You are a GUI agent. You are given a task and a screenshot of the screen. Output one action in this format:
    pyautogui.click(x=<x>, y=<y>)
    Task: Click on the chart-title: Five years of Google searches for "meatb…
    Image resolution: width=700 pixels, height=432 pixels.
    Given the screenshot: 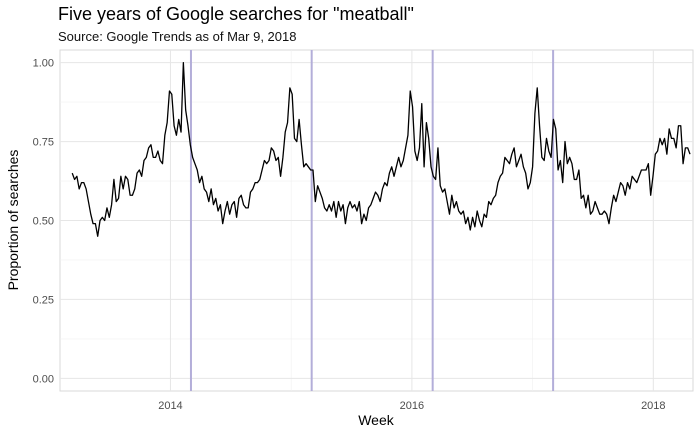 What is the action you would take?
    pyautogui.click(x=236, y=14)
    